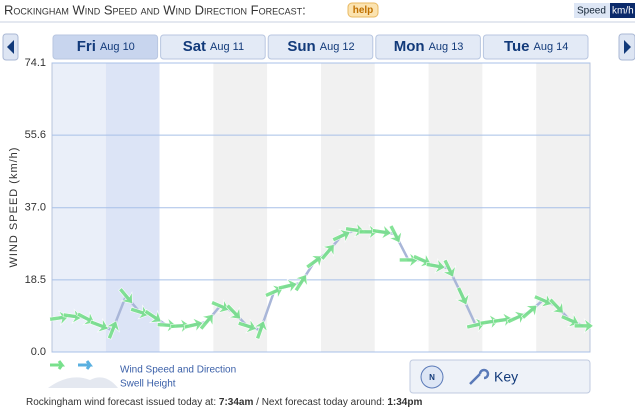 The height and width of the screenshot is (417, 635). I want to click on y-tick-label: 55.6, so click(35, 135).